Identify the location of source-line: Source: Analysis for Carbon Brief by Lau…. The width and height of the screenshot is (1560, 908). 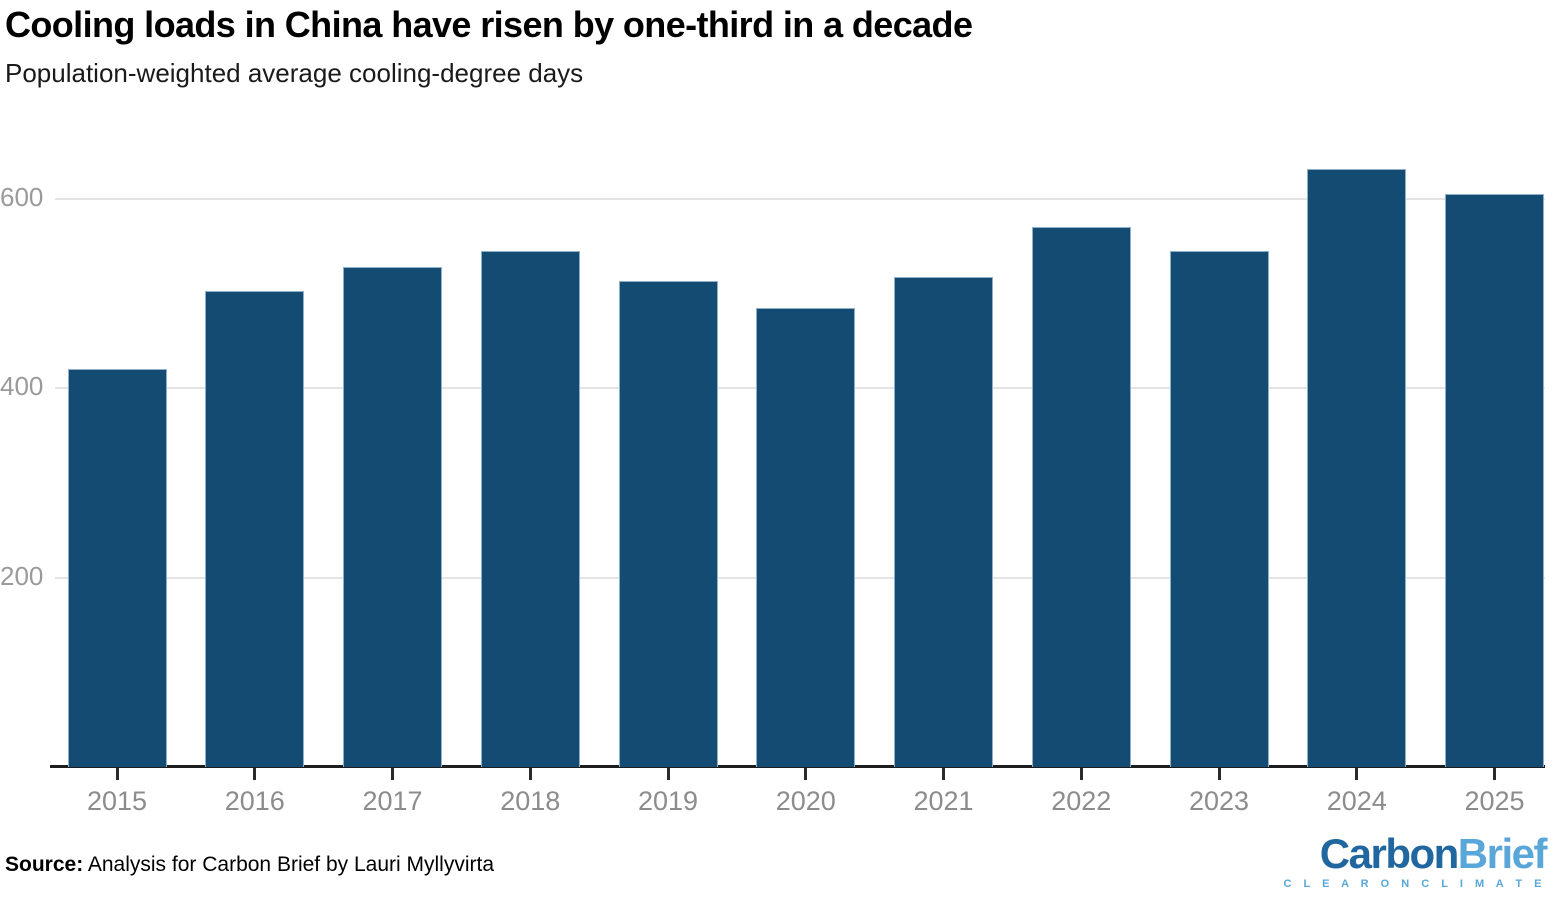
(249, 865).